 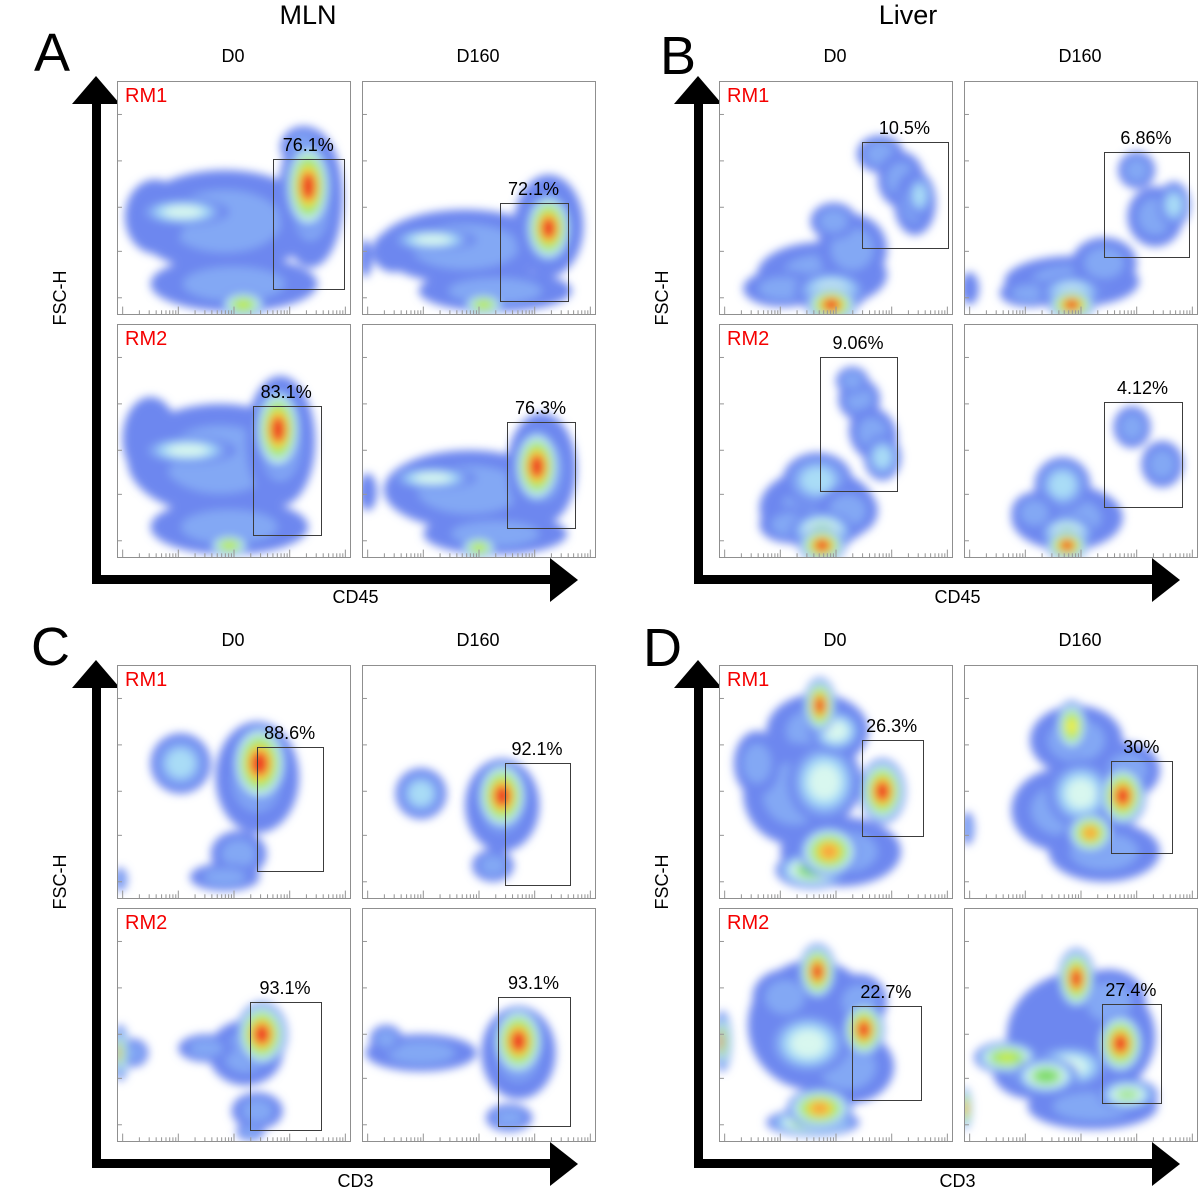 I want to click on flow-plot-d-rm2-d160: 27.4%, so click(x=1081, y=1025).